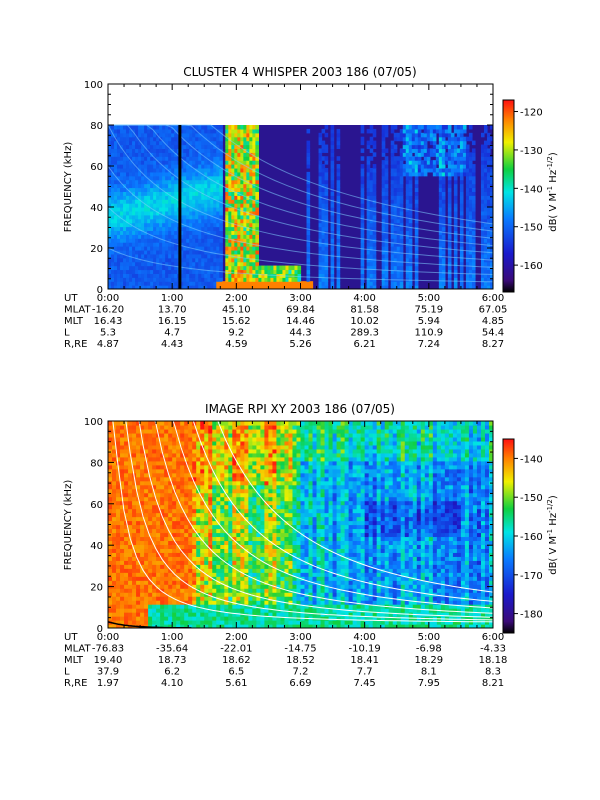  Describe the element at coordinates (493, 298) in the screenshot. I see `ephemeris-value: 6:00` at that location.